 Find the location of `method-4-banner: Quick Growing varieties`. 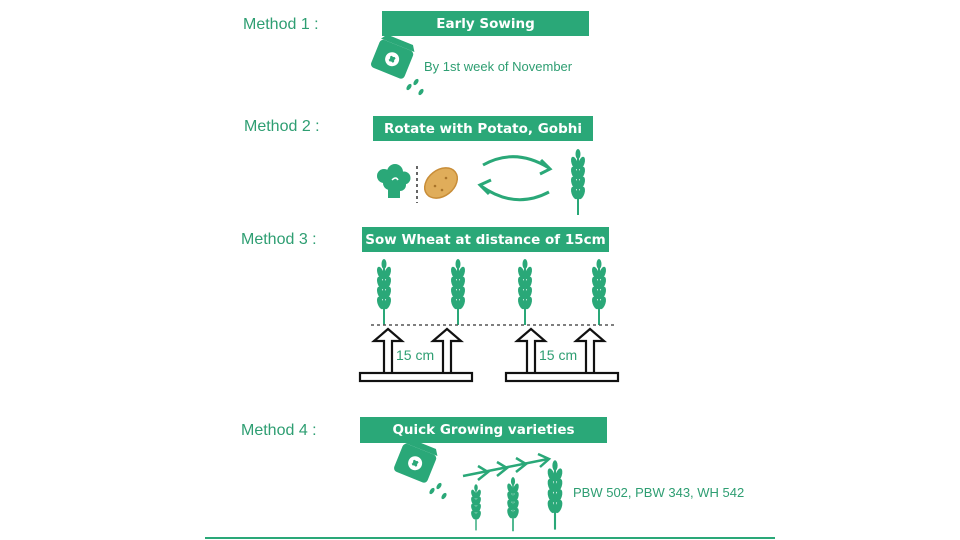

method-4-banner: Quick Growing varieties is located at coordinates (483, 430).